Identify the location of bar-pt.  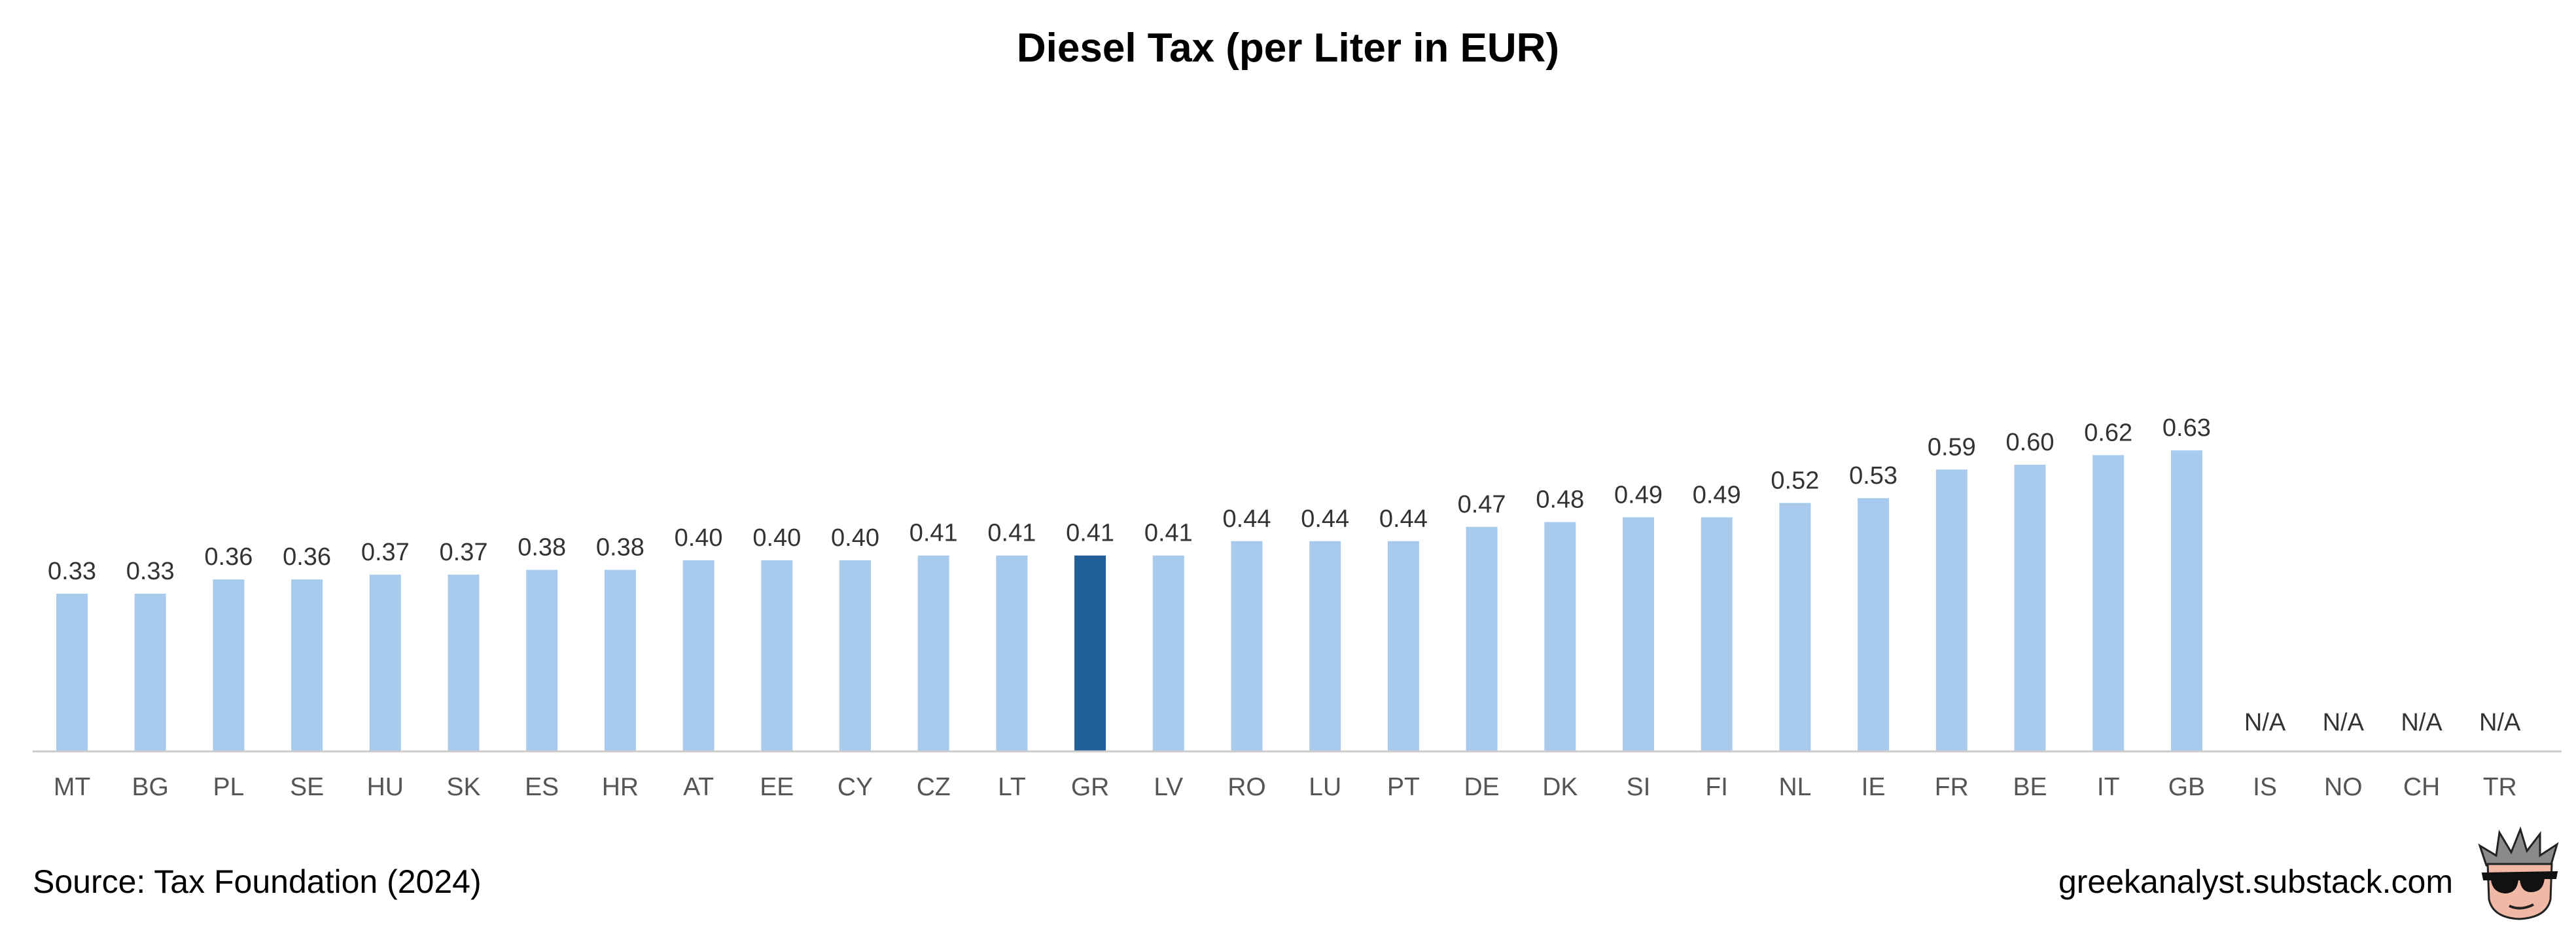
(1403, 646).